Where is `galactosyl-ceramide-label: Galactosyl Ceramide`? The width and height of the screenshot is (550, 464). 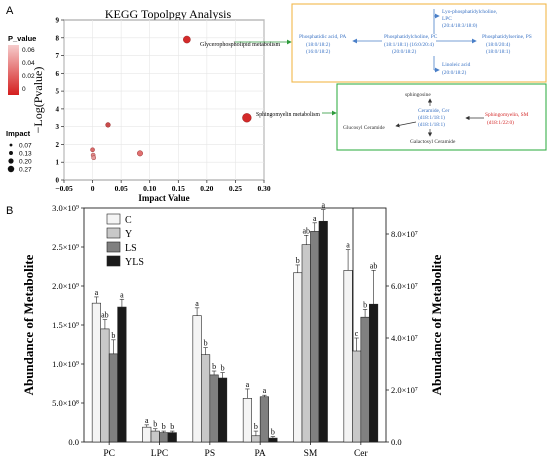 galactosyl-ceramide-label: Galactosyl Ceramide is located at coordinates (433, 142).